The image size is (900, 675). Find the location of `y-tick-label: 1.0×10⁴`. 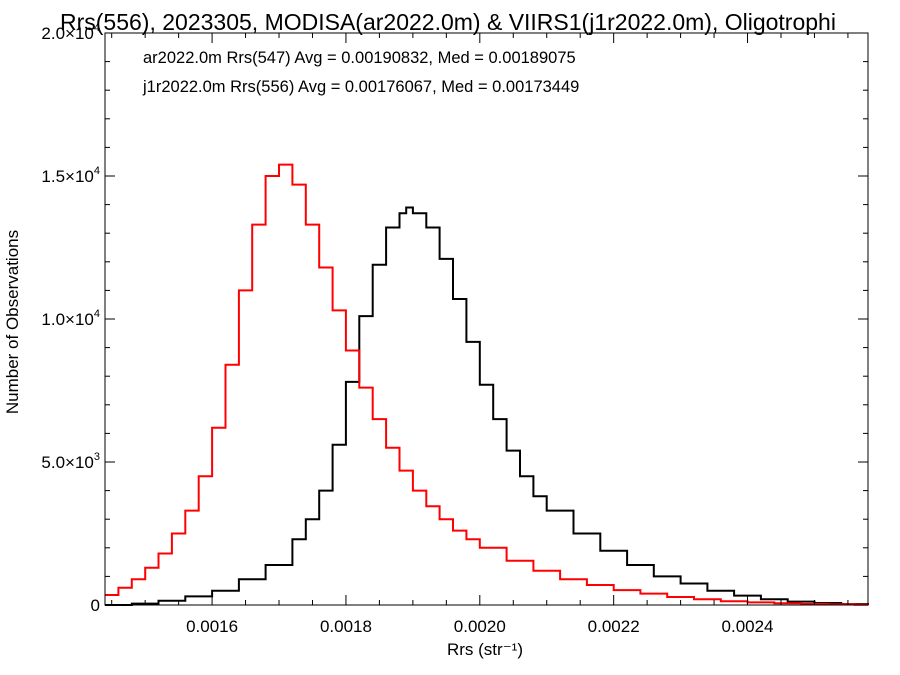

y-tick-label: 1.0×10⁴ is located at coordinates (70, 318).